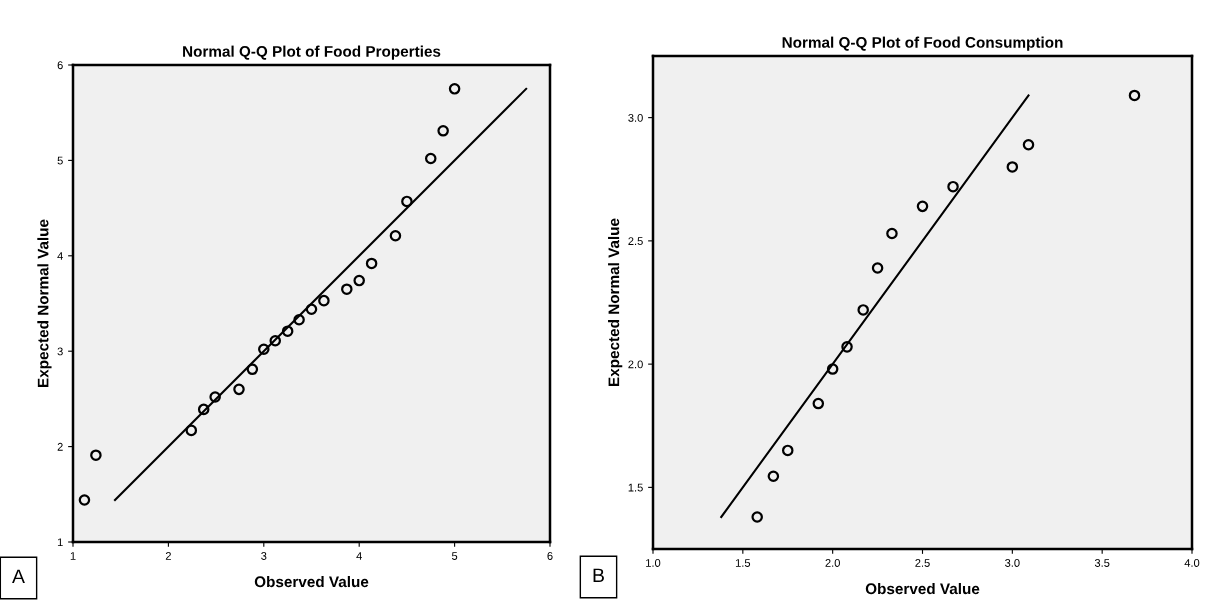  I want to click on x-tick-label: 3.0, so click(1012, 563).